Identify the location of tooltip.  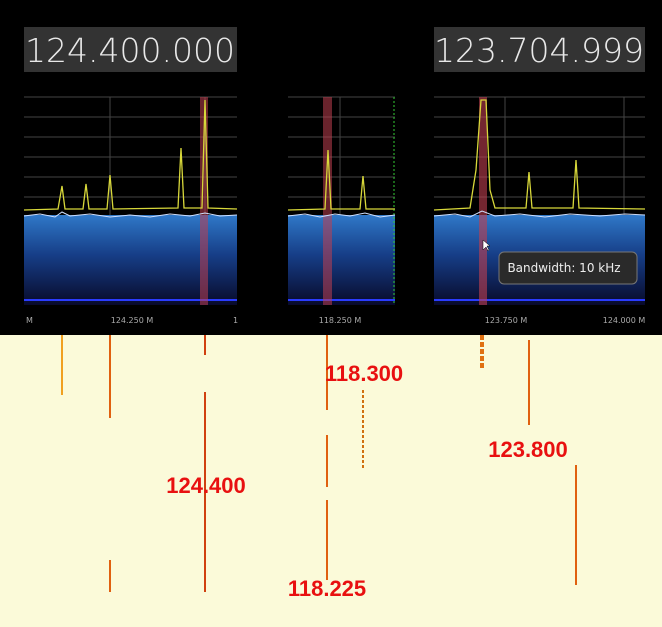
(568, 268).